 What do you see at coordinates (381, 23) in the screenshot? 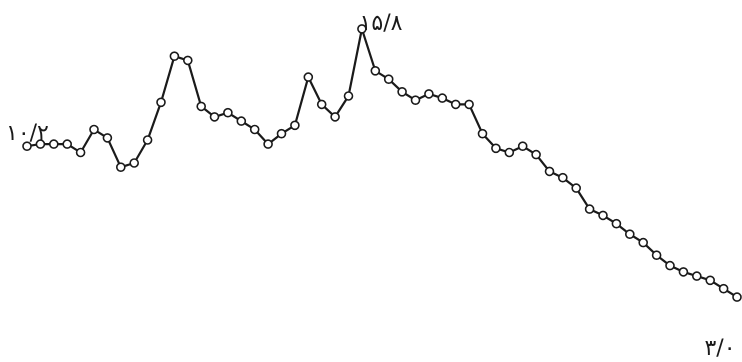
I see `peak-value-label: ١۵/٨` at bounding box center [381, 23].